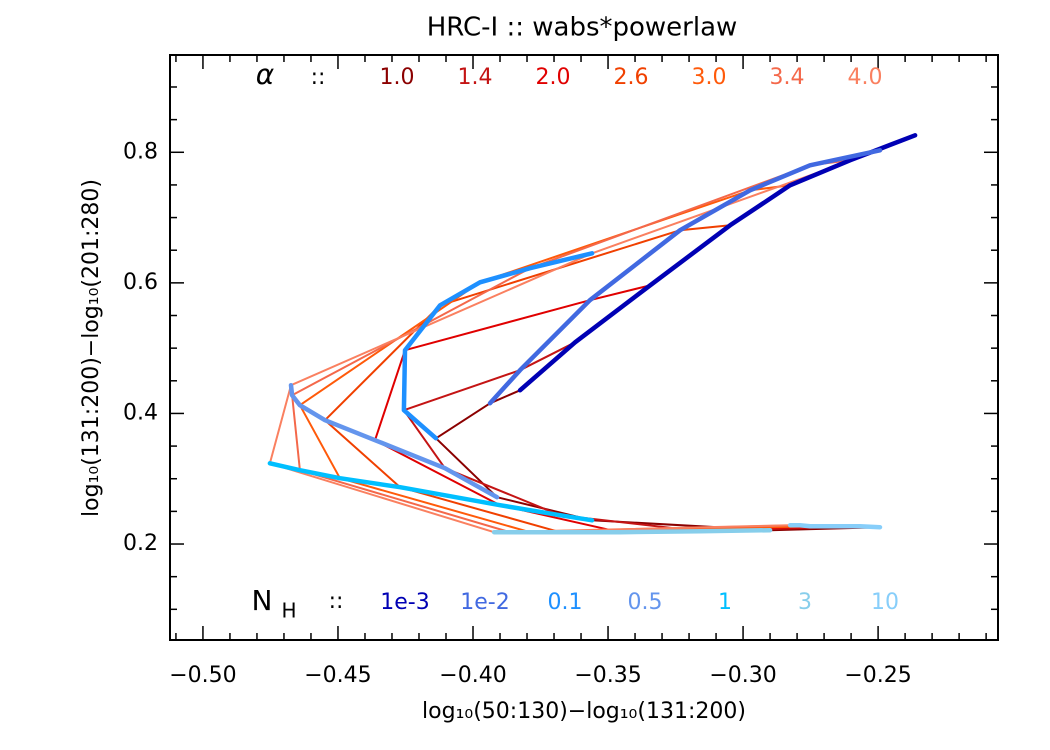 The width and height of the screenshot is (1050, 750). I want to click on alpha-label: α, so click(265, 74).